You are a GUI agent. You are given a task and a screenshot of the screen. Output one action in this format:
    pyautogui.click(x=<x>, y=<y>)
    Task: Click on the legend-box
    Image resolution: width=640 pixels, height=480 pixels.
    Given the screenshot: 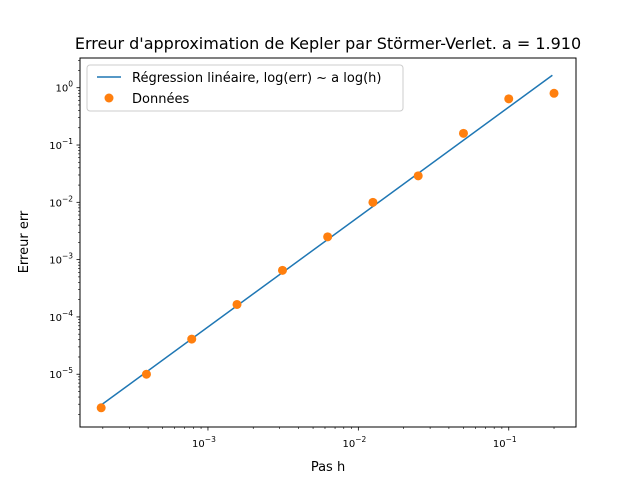 What is the action you would take?
    pyautogui.click(x=245, y=88)
    